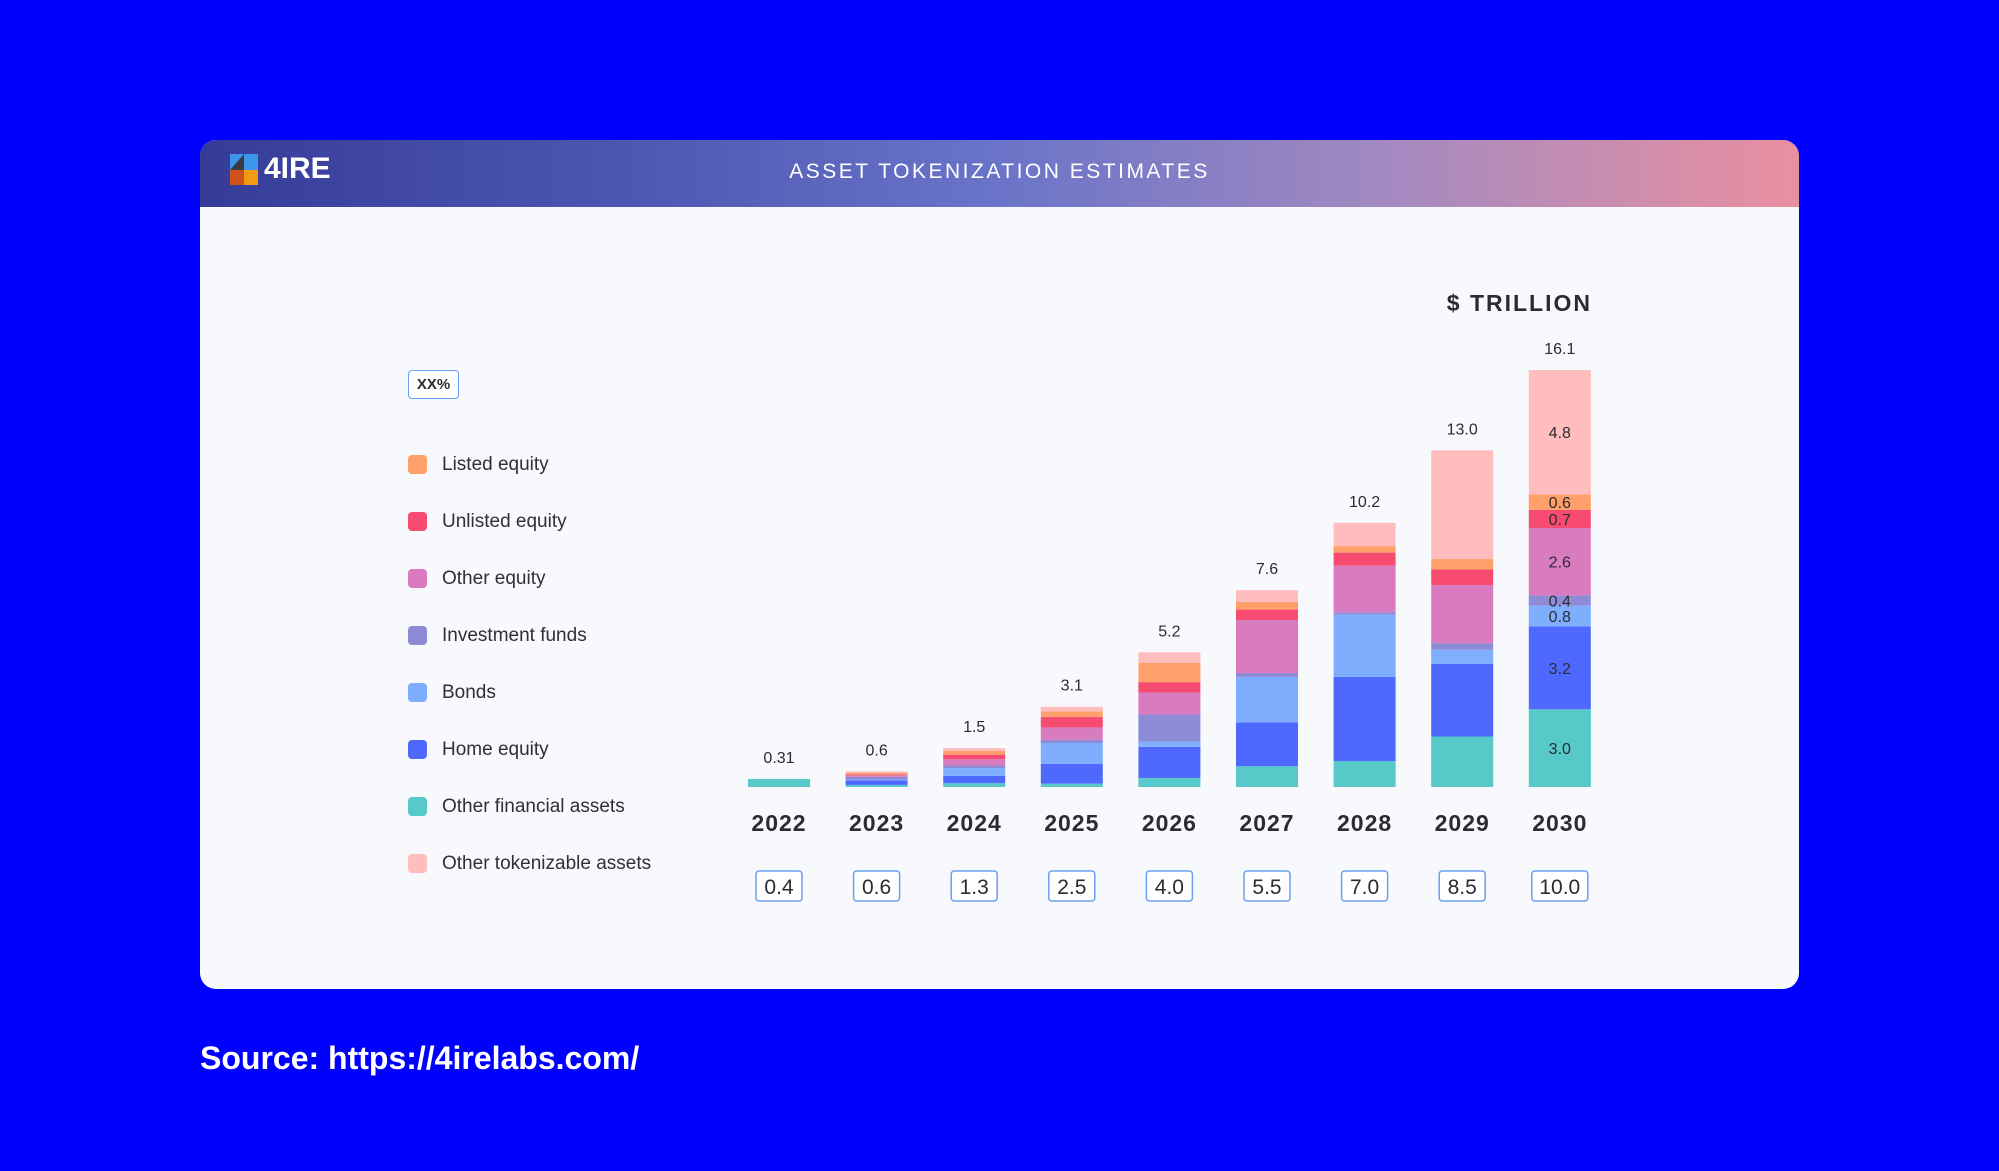  I want to click on boxed-value: 0.4, so click(779, 887).